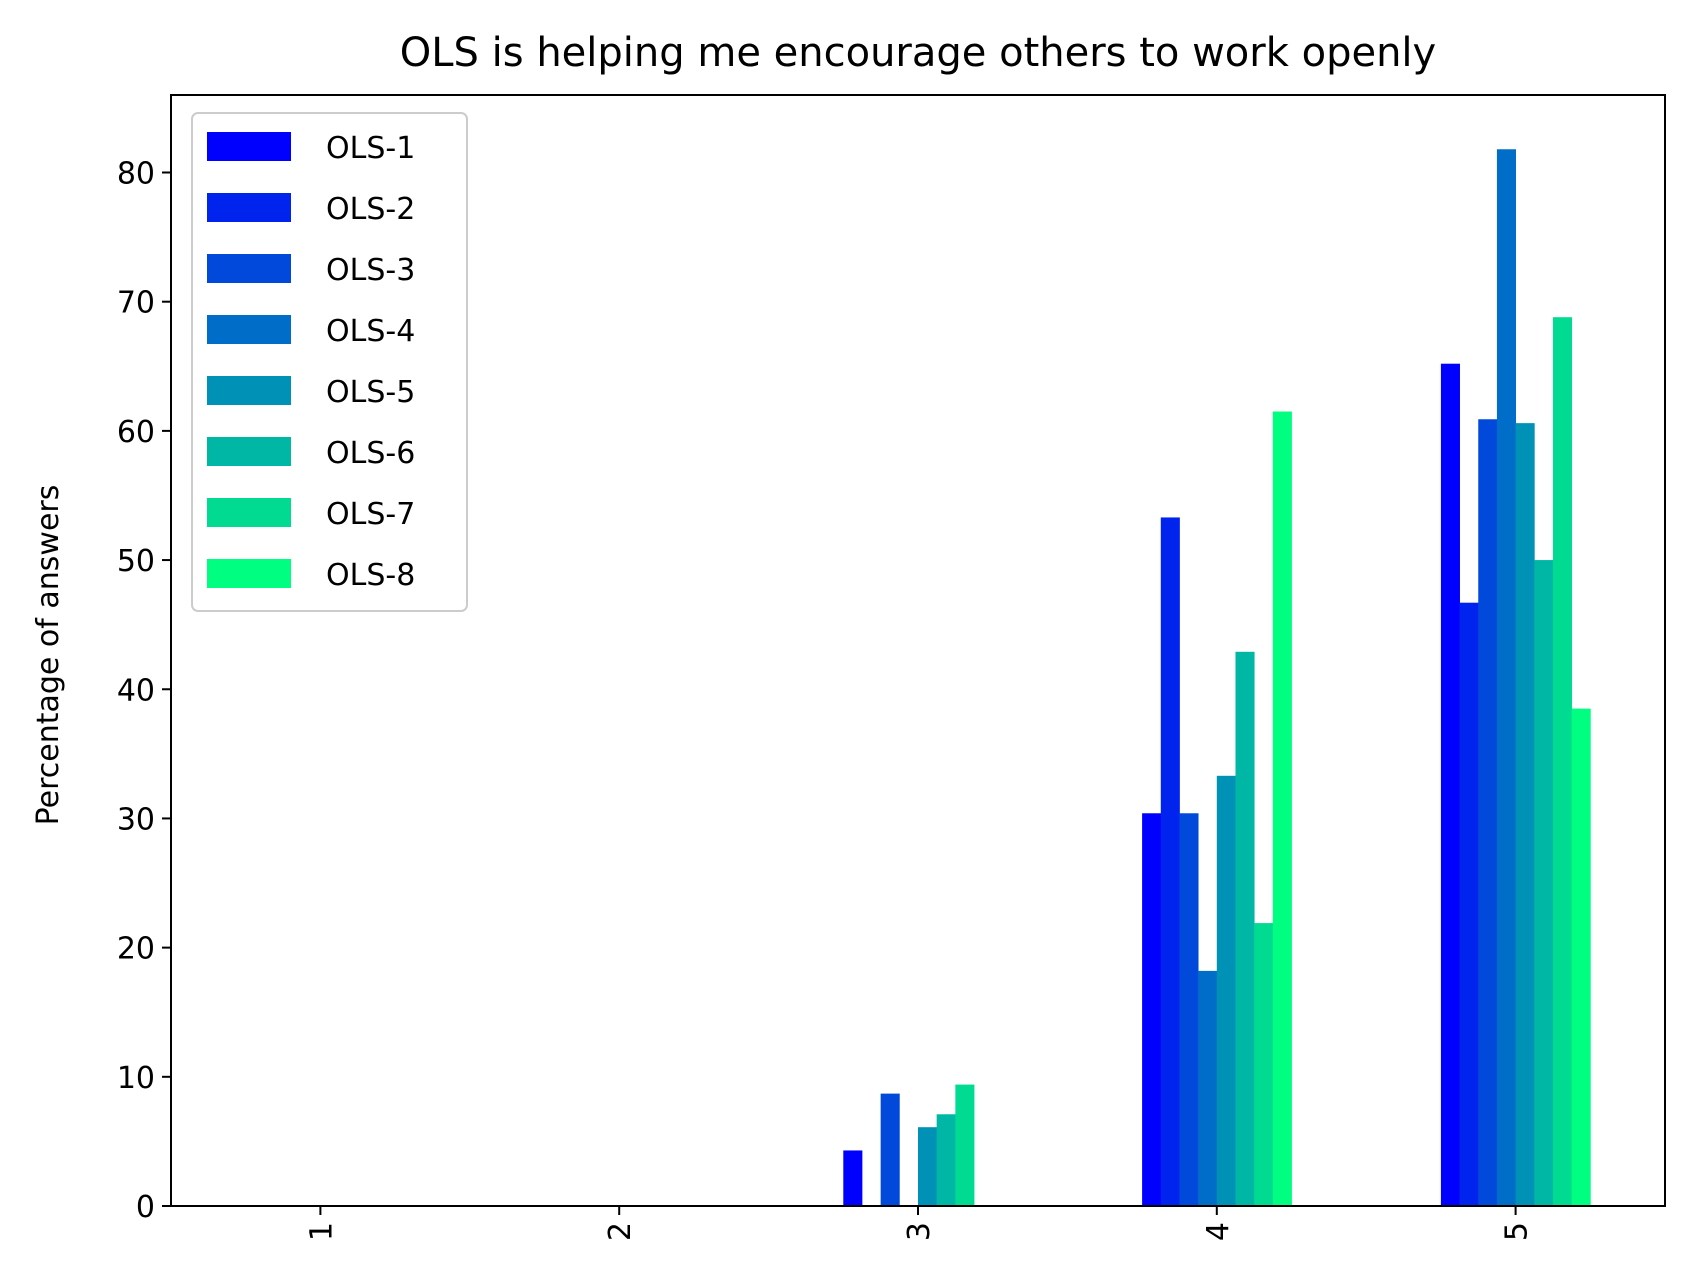  What do you see at coordinates (136, 690) in the screenshot?
I see `y-tick-label-40: 40` at bounding box center [136, 690].